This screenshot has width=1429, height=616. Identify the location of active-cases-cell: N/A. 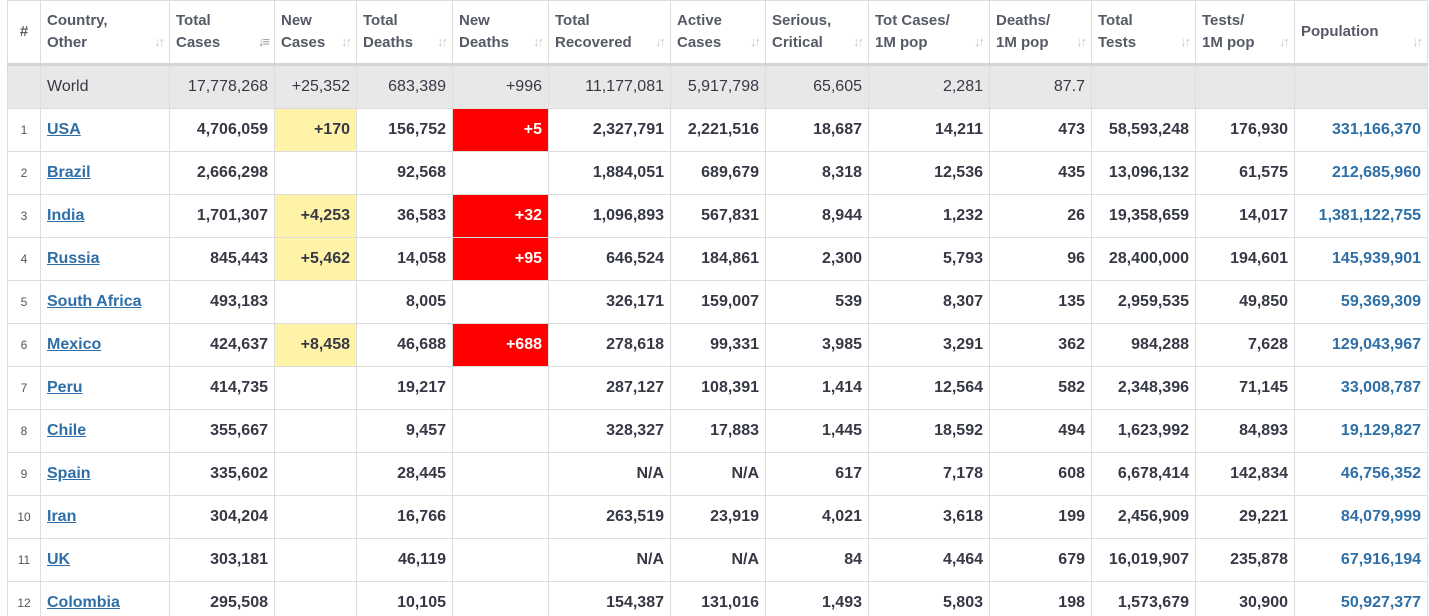
(718, 474).